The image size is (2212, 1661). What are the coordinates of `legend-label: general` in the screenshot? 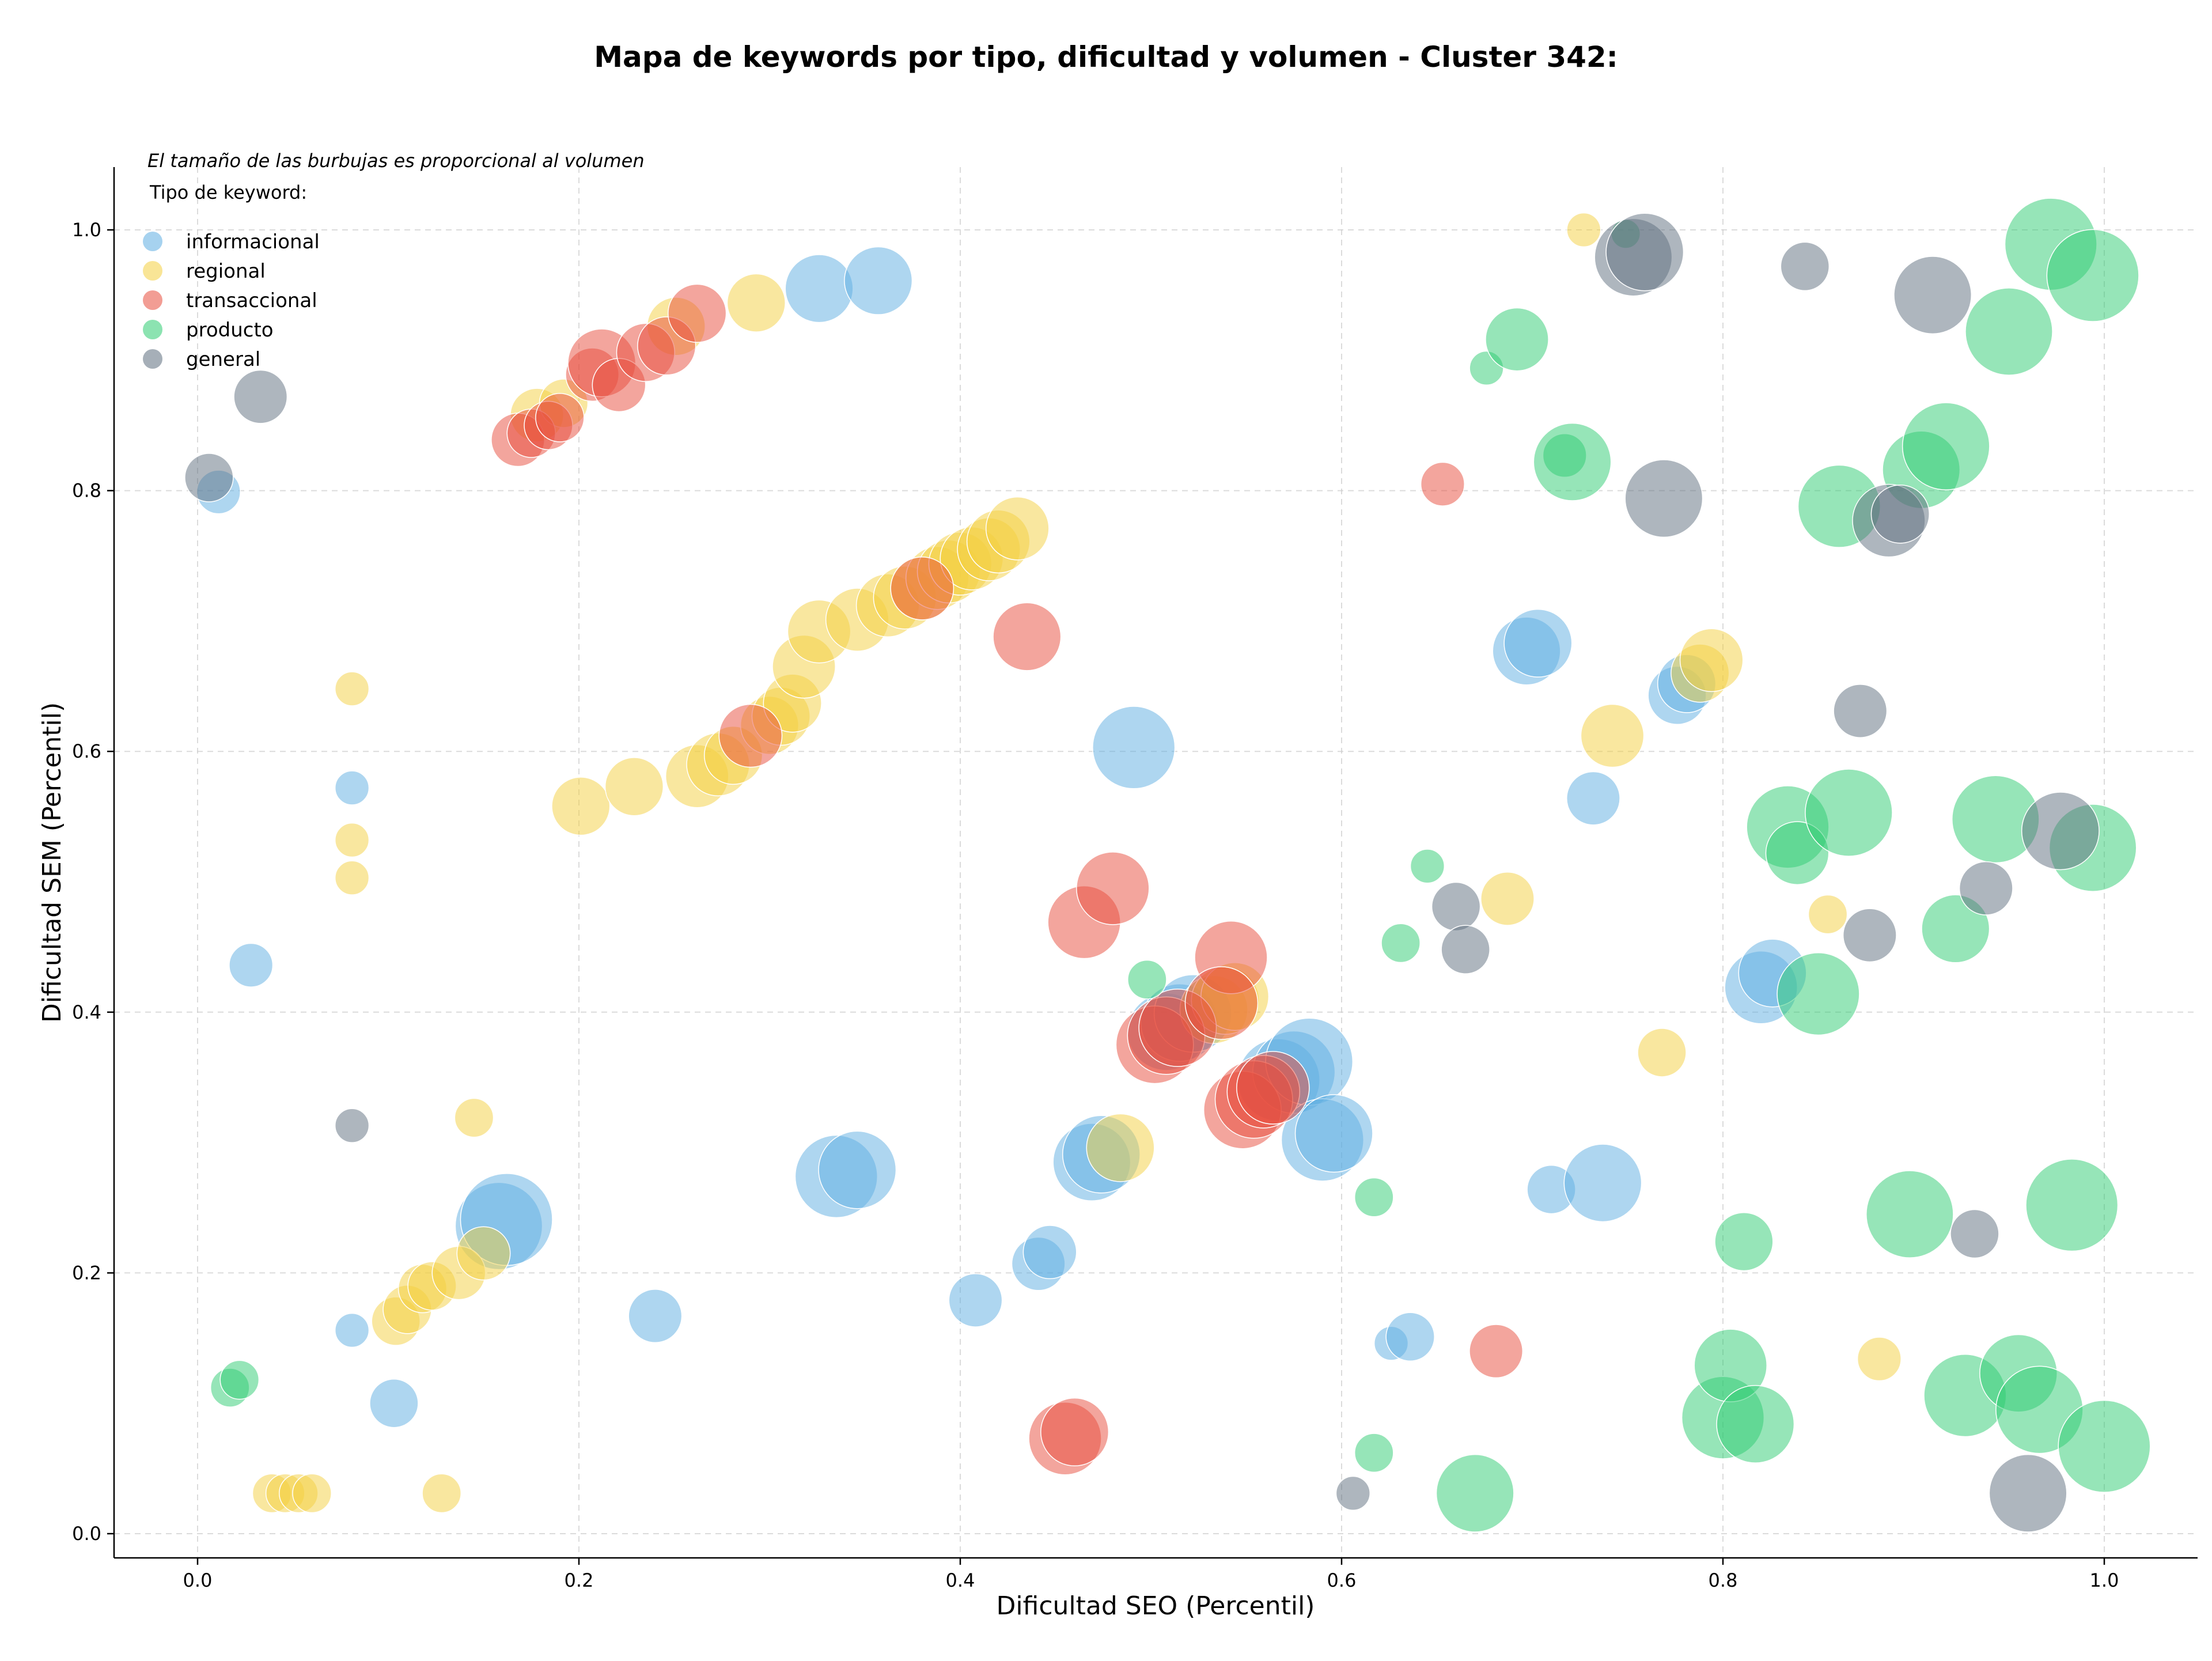 It's located at (223, 359).